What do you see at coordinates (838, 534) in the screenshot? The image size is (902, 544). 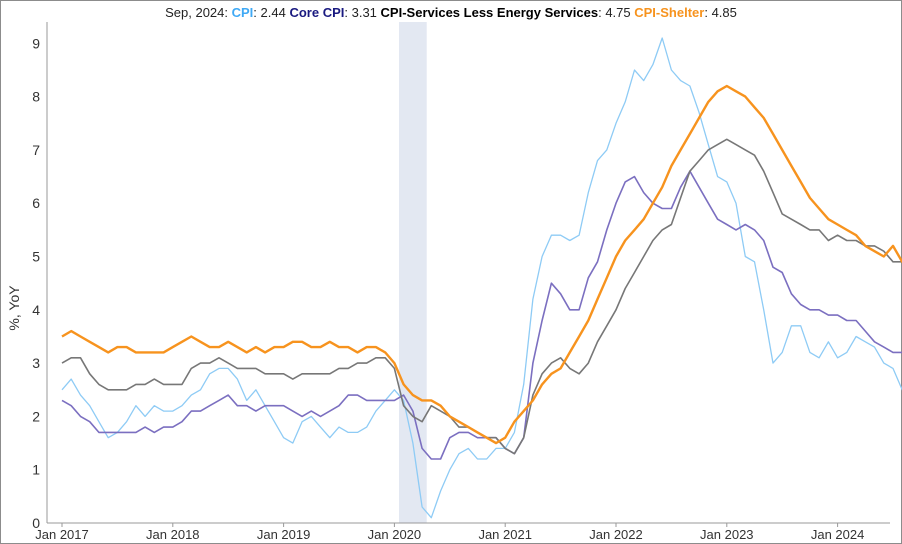 I see `x-tick-label: Jan 2024` at bounding box center [838, 534].